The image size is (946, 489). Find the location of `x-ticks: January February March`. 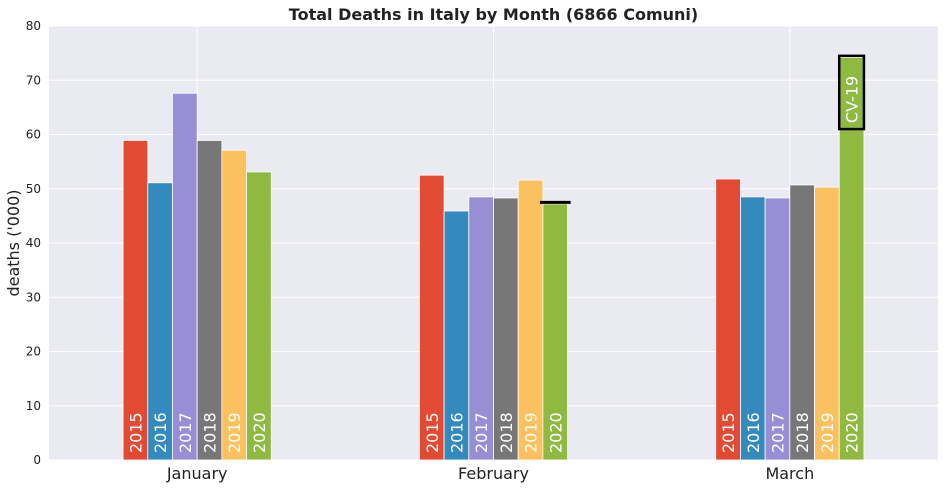

x-ticks: January February March is located at coordinates (490, 473).